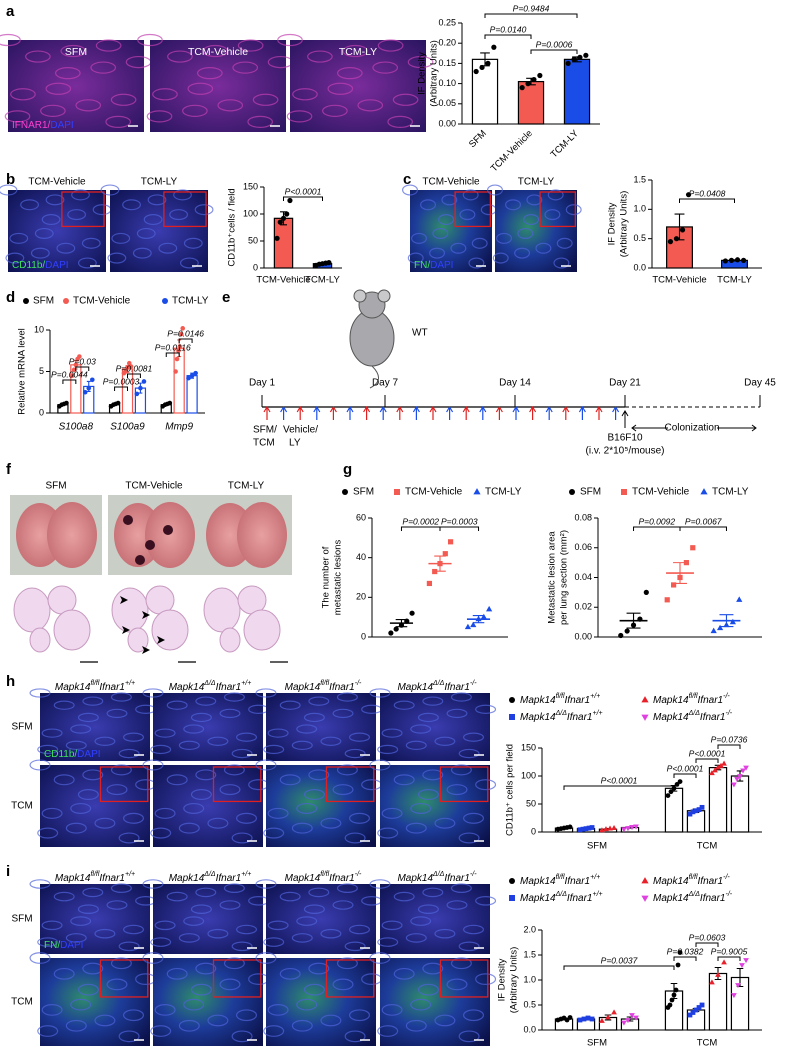  I want to click on genotype-sup: -/-, so click(729, 713).